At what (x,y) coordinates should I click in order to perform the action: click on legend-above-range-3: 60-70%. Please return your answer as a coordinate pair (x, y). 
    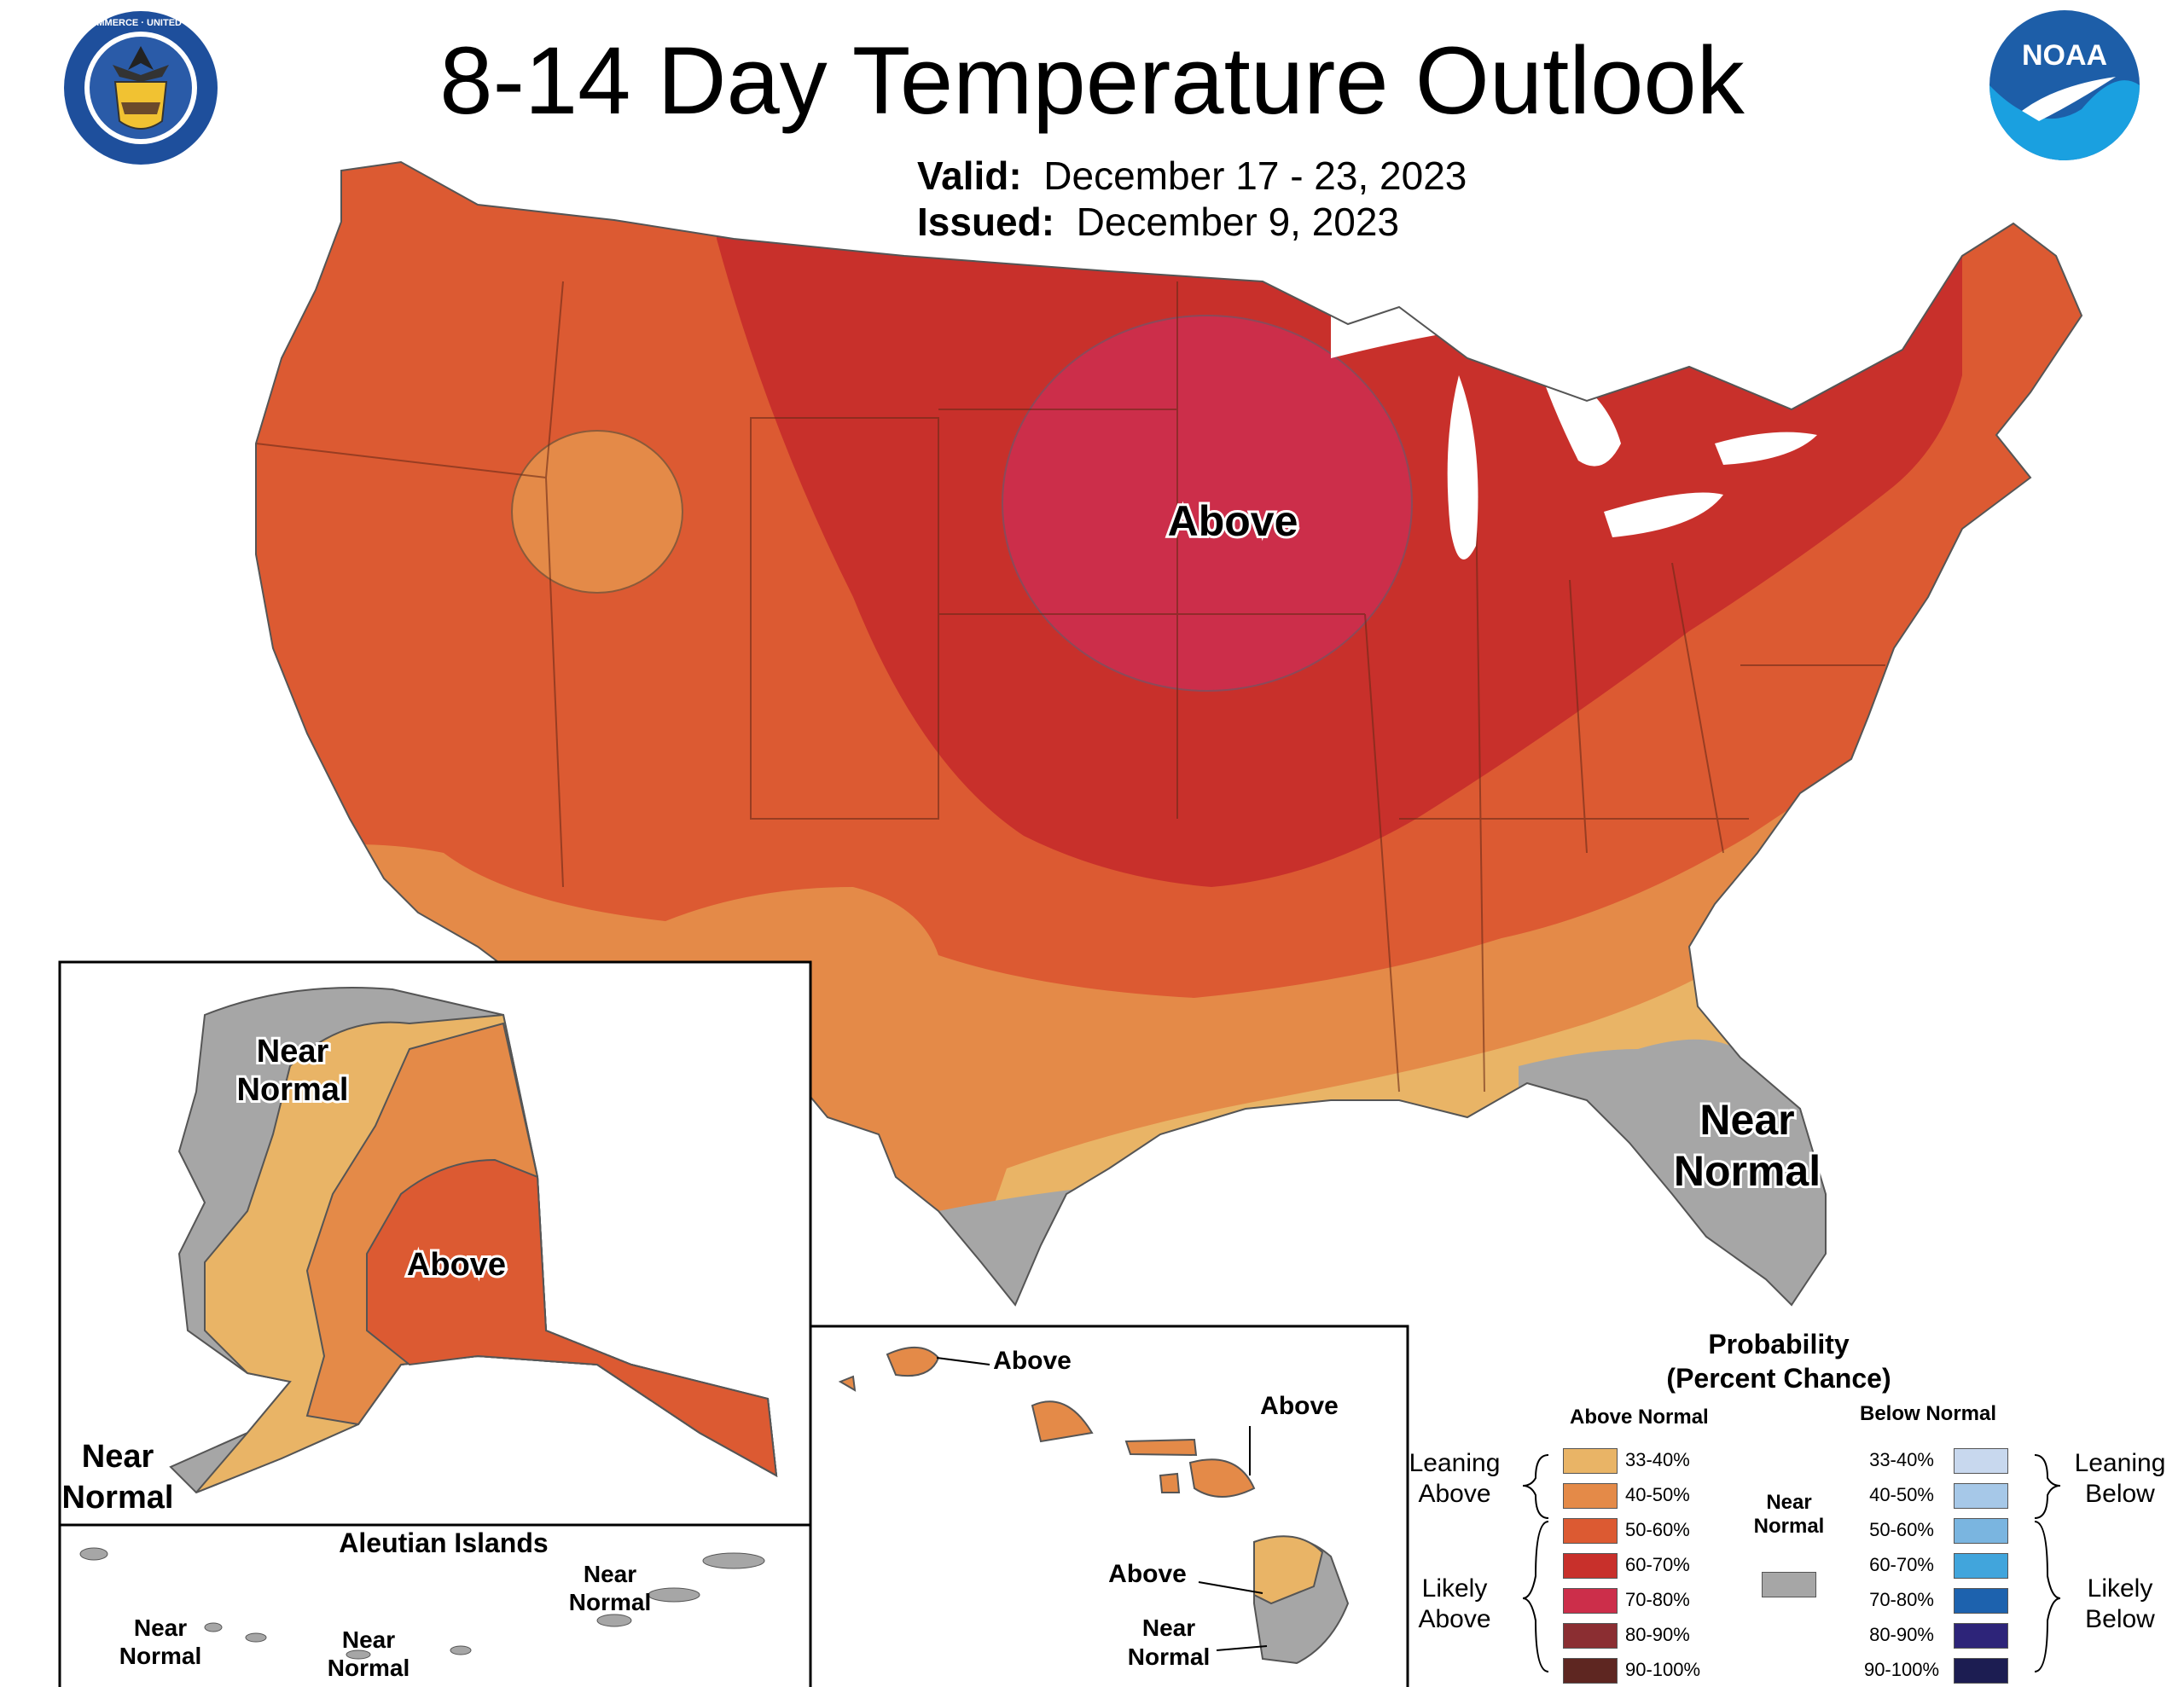
    Looking at the image, I should click on (1657, 1565).